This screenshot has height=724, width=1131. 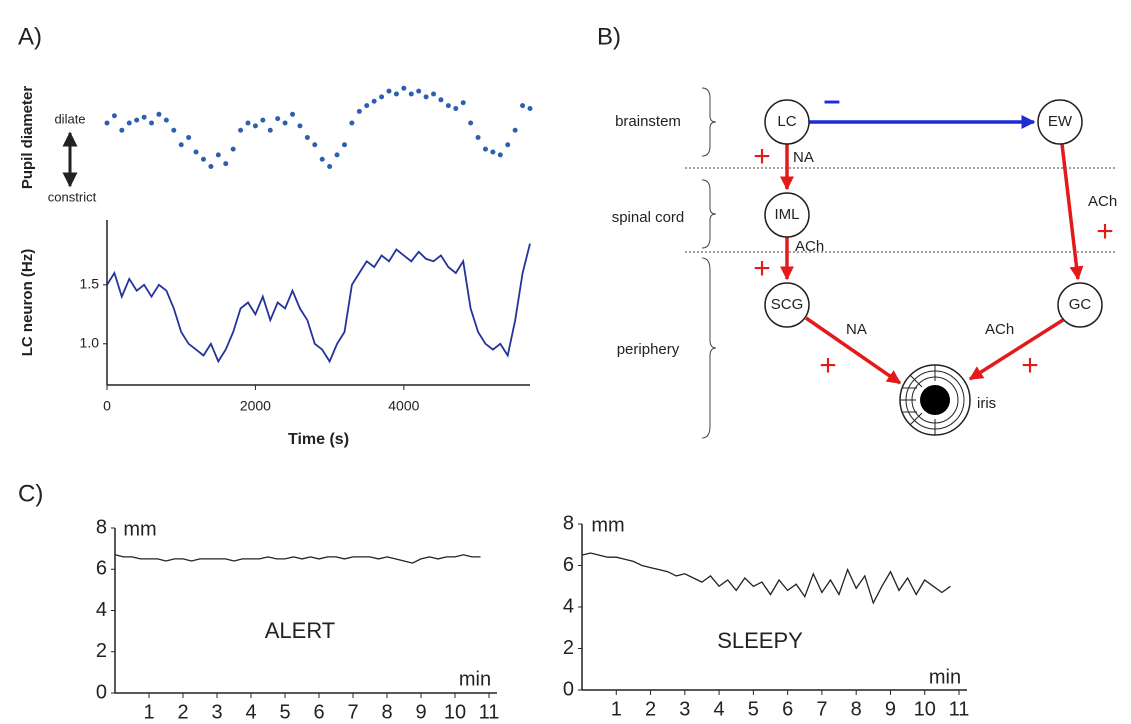 What do you see at coordinates (568, 565) in the screenshot?
I see `y-tick-label: 6` at bounding box center [568, 565].